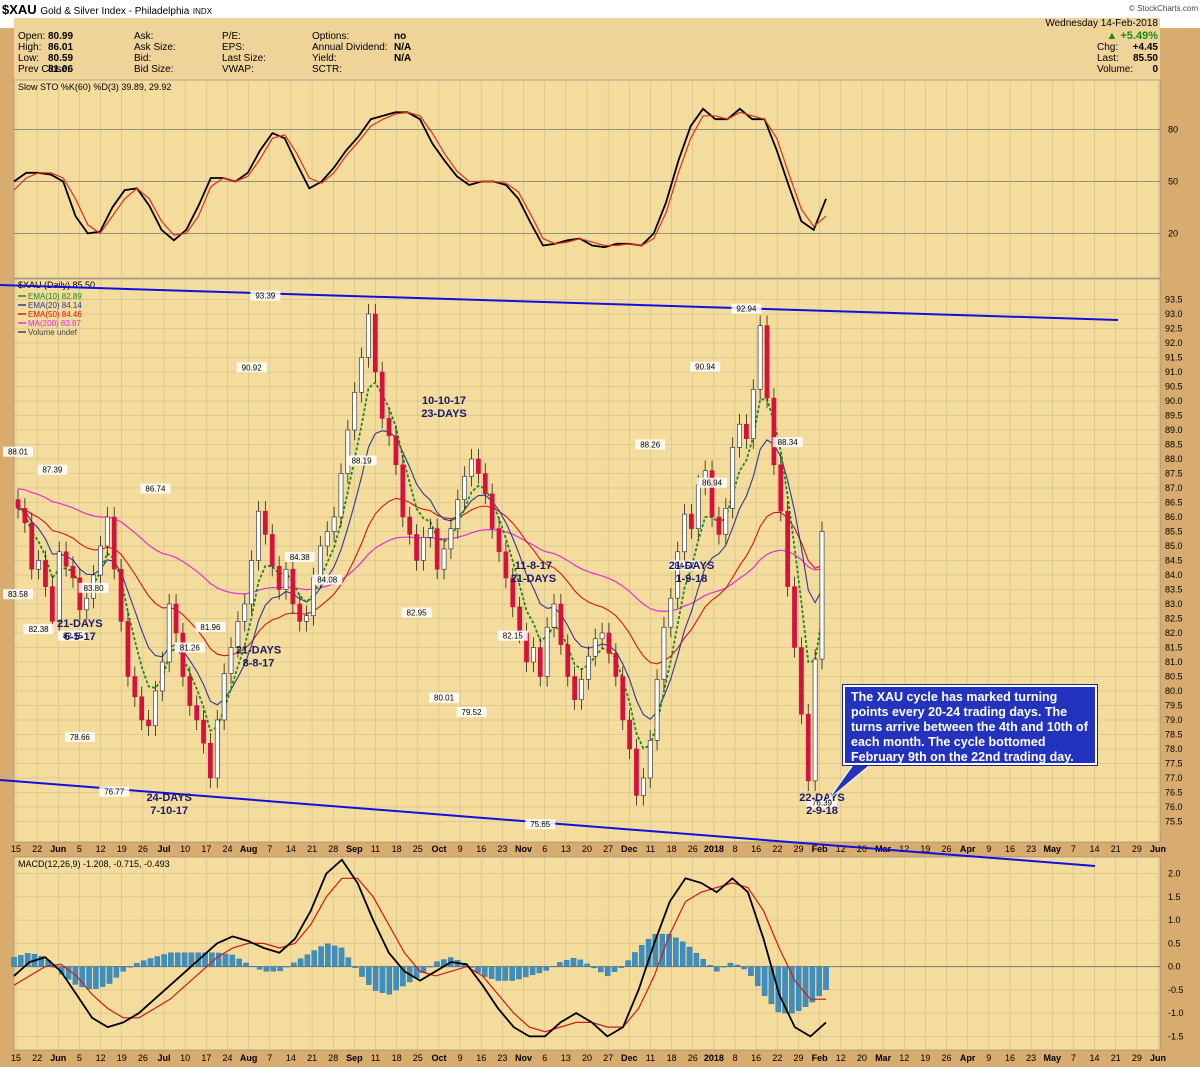  Describe the element at coordinates (1053, 849) in the screenshot. I see `x-tick-label: May` at that location.